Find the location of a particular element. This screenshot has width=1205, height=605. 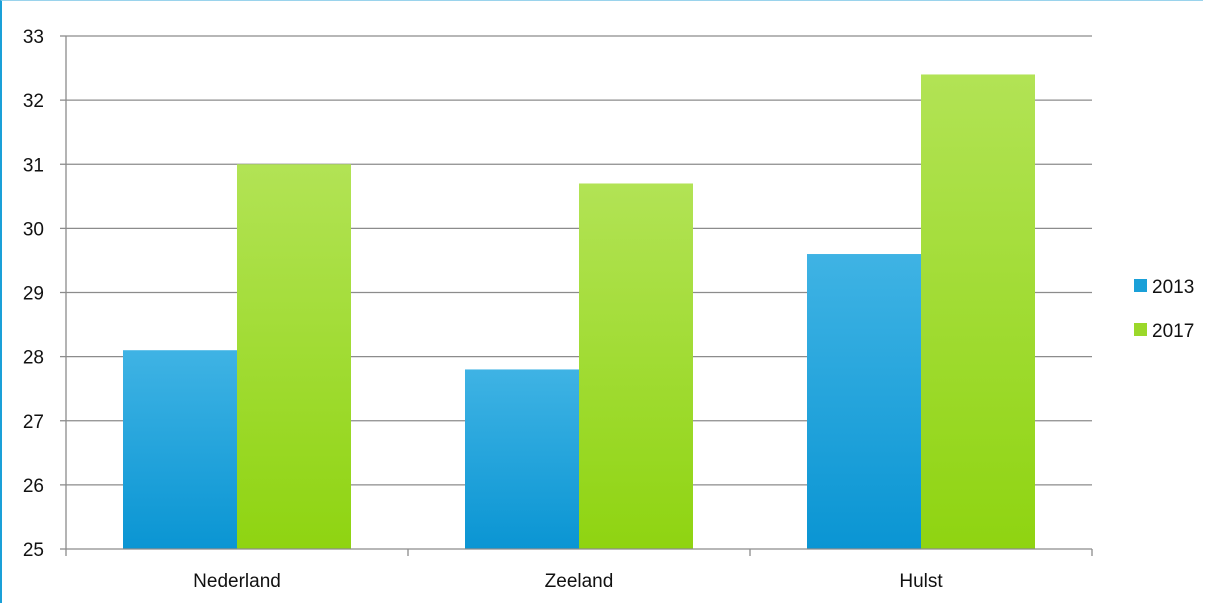

y-tick-label: 28 is located at coordinates (33, 358).